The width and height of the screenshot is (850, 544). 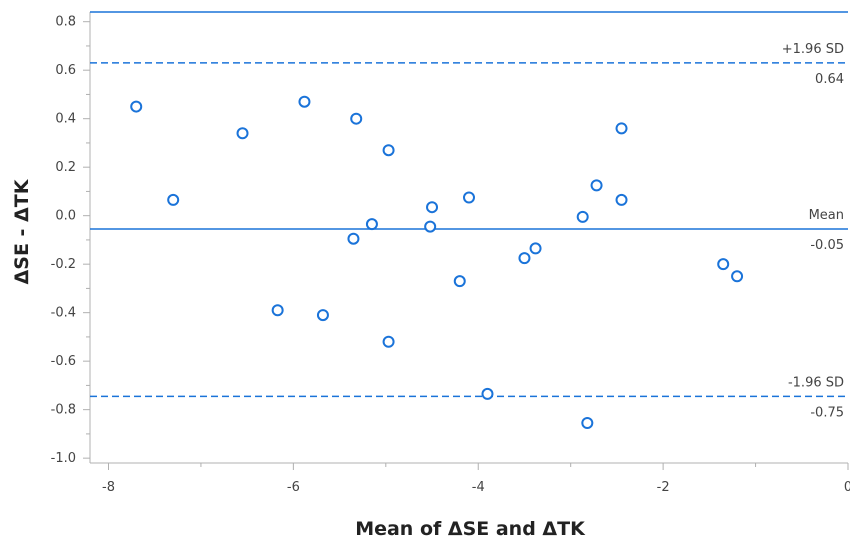 I want to click on mean-value: -0.05, so click(x=827, y=245).